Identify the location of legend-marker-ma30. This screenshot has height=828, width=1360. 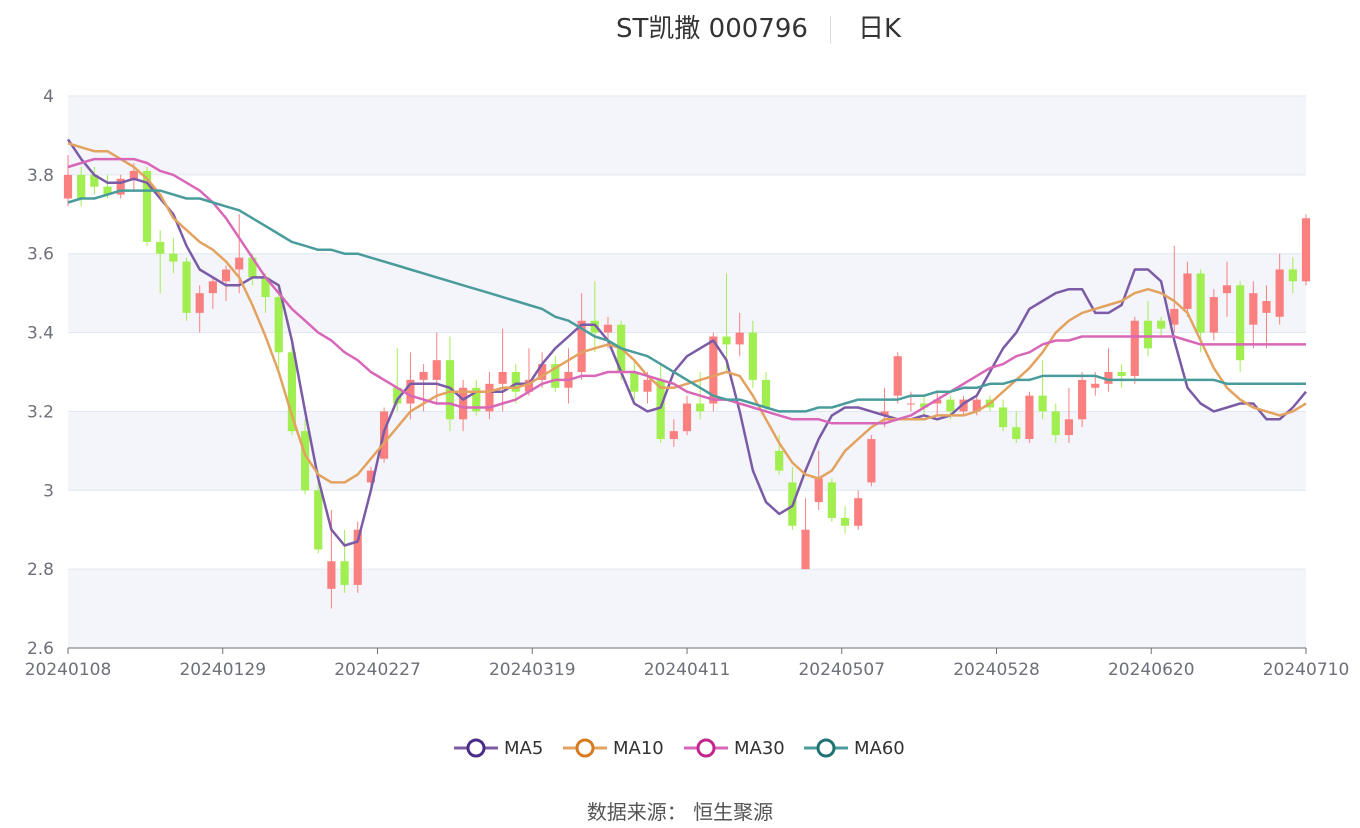
(706, 748).